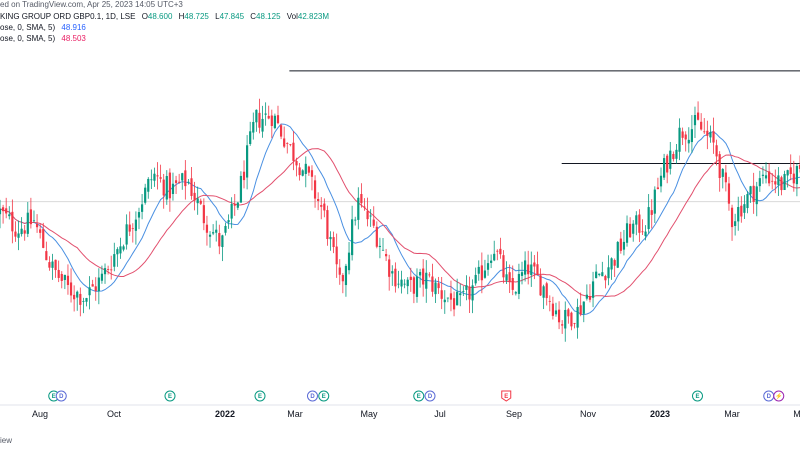  I want to click on ma-fast-legend: ose, 0, SMA, 5) 48.916, so click(43, 28).